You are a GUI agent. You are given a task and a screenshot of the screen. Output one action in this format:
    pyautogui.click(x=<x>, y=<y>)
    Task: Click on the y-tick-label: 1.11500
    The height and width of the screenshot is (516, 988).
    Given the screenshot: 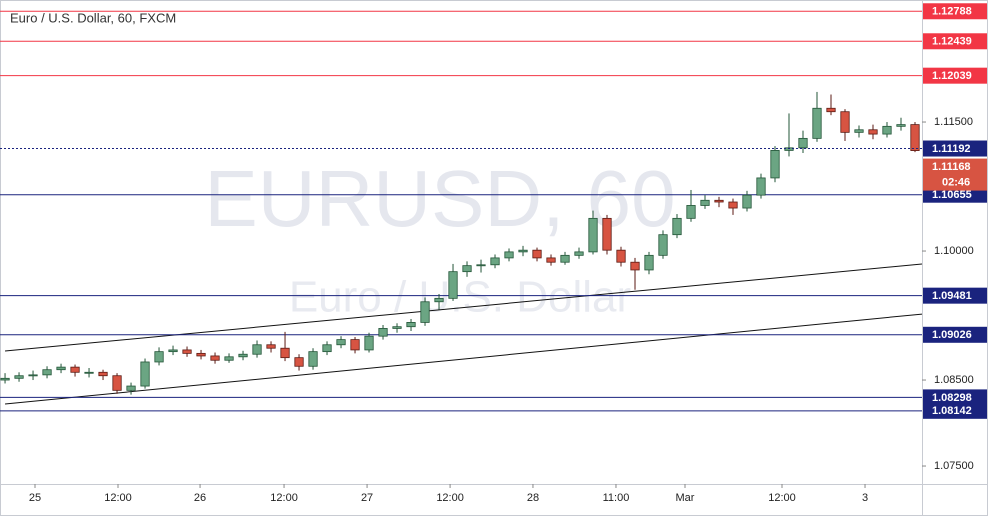 What is the action you would take?
    pyautogui.click(x=953, y=122)
    